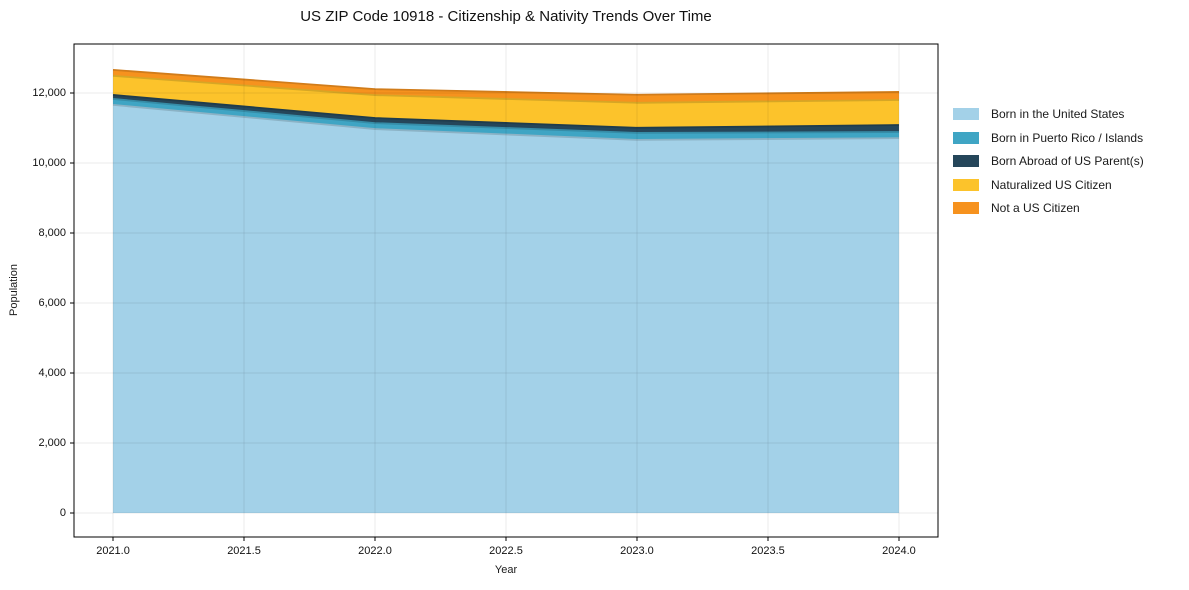 This screenshot has width=1189, height=590. Describe the element at coordinates (506, 570) in the screenshot. I see `x-axis-label: Year` at that location.